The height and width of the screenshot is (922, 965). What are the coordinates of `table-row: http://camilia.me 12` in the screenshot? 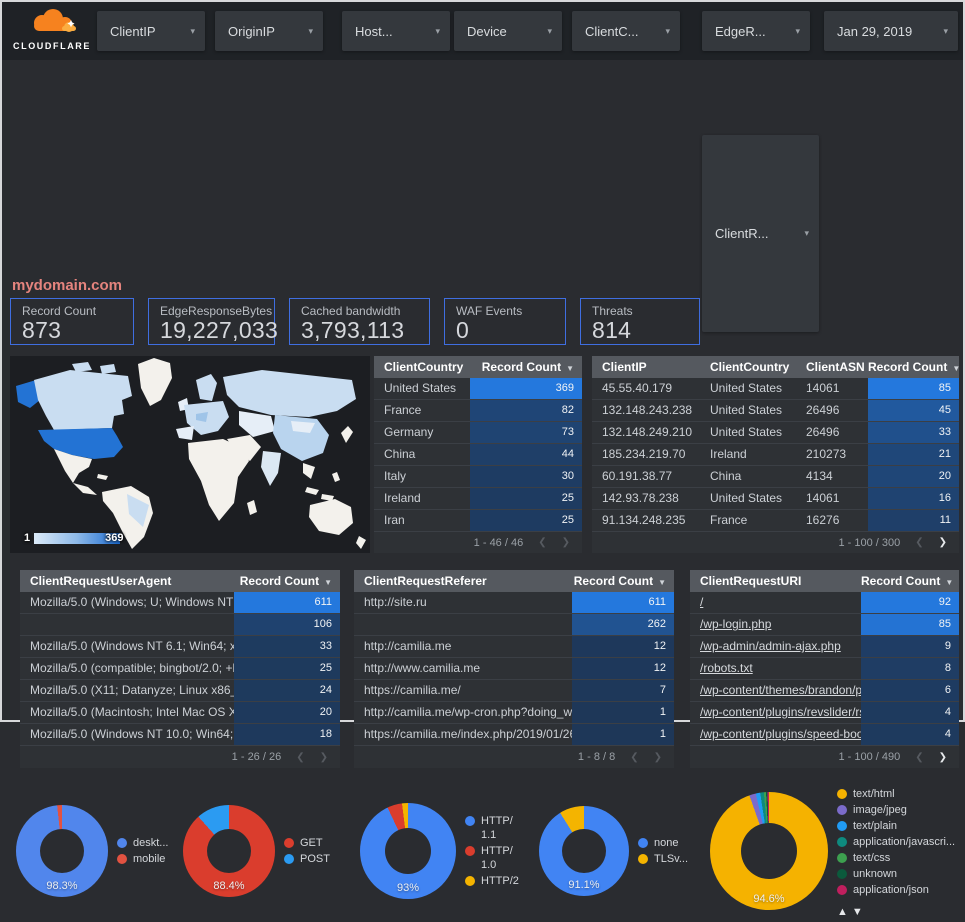 It's located at (514, 647).